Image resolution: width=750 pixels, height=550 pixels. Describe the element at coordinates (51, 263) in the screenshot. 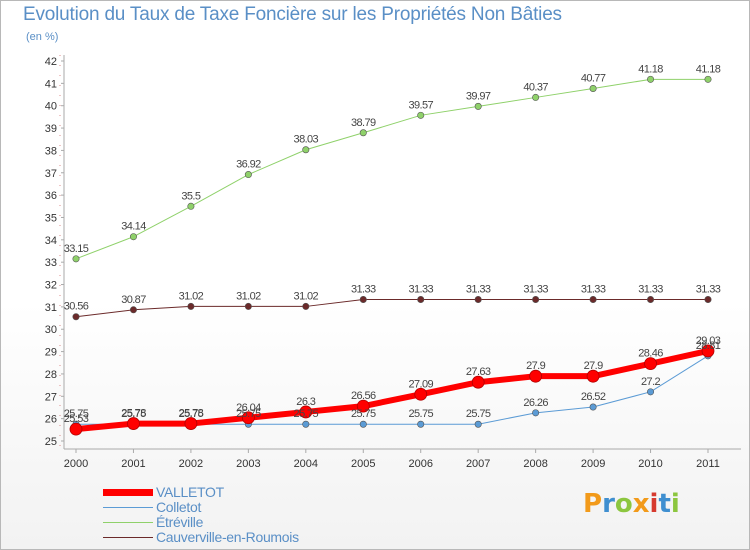

I see `y-tick-label: 33` at that location.